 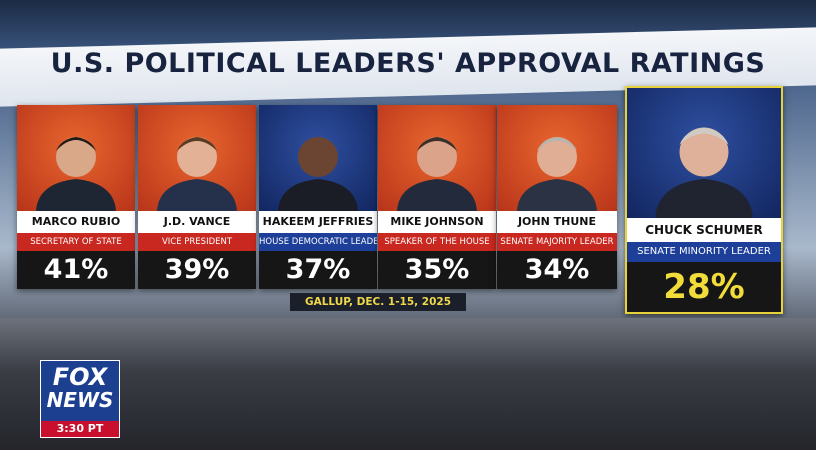 What do you see at coordinates (437, 222) in the screenshot?
I see `name: MIKE JOHNSON` at bounding box center [437, 222].